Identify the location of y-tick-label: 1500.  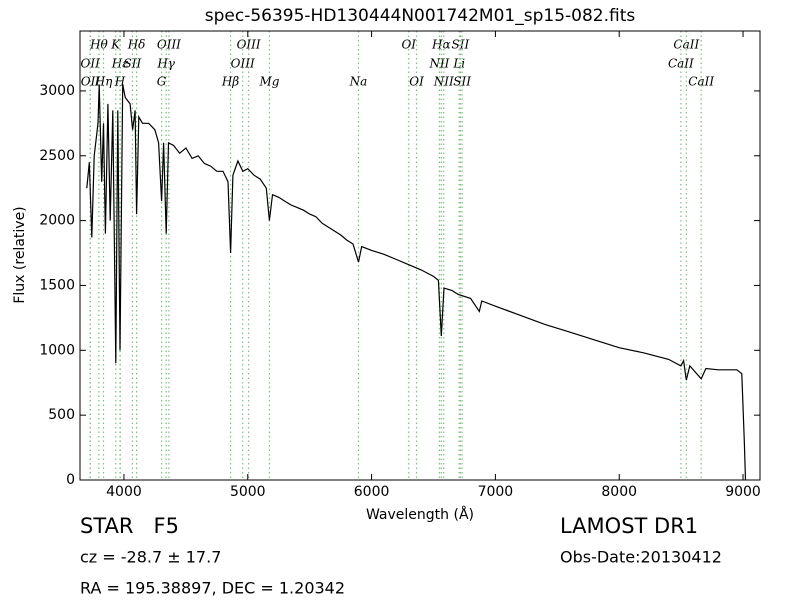
(57, 285).